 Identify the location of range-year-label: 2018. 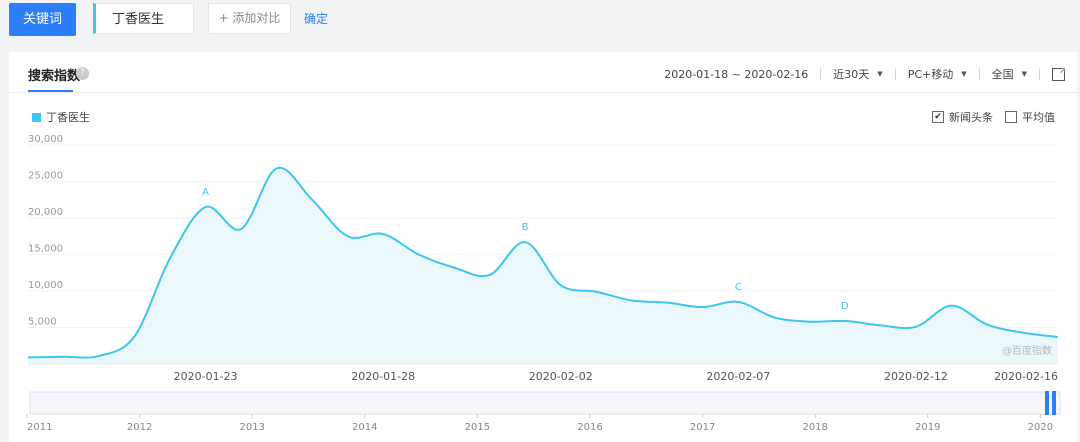
(814, 427).